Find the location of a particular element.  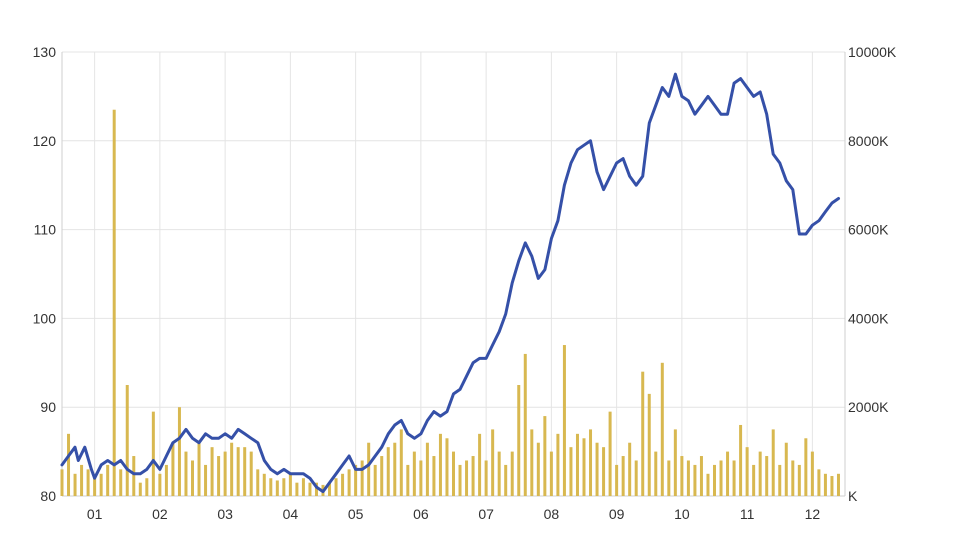

left-y-tick-label: 80 is located at coordinates (48, 496).